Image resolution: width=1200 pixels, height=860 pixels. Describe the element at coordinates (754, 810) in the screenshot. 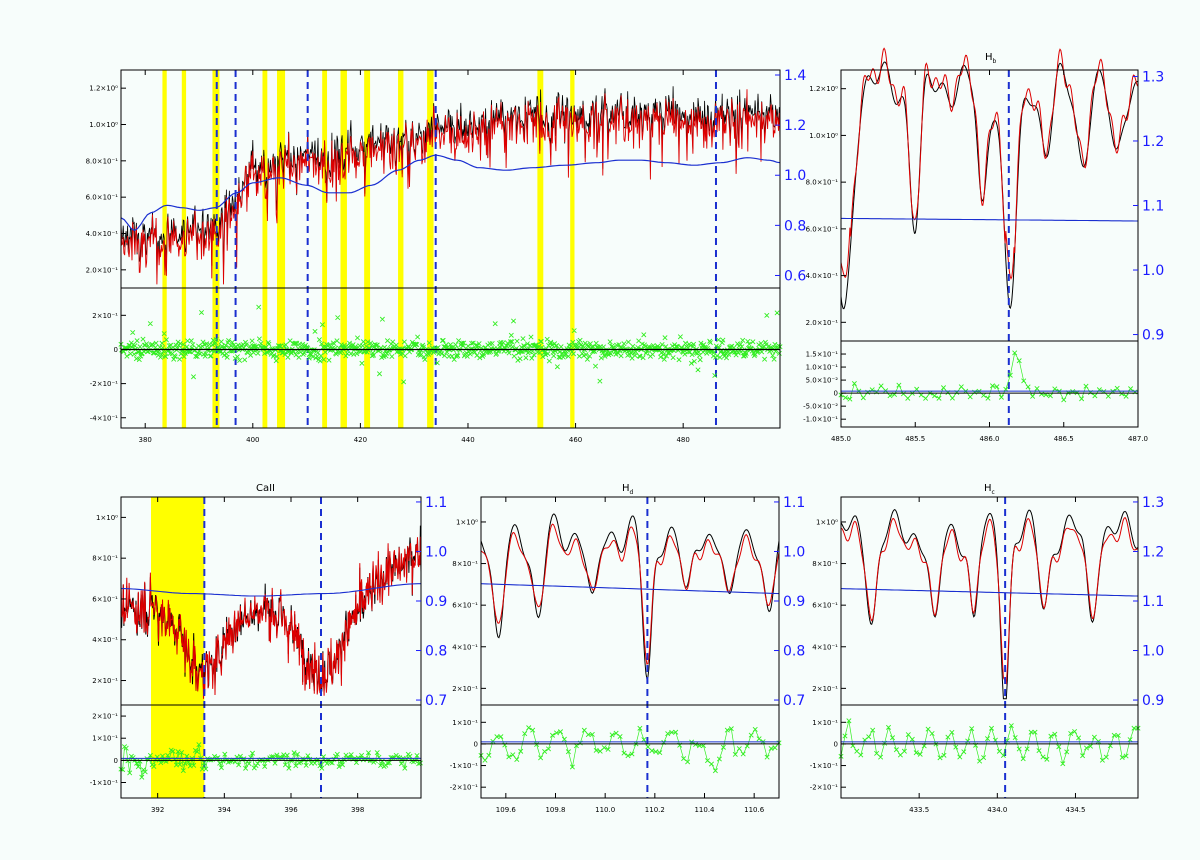

I see `hd-xtick-label: 110.6` at that location.